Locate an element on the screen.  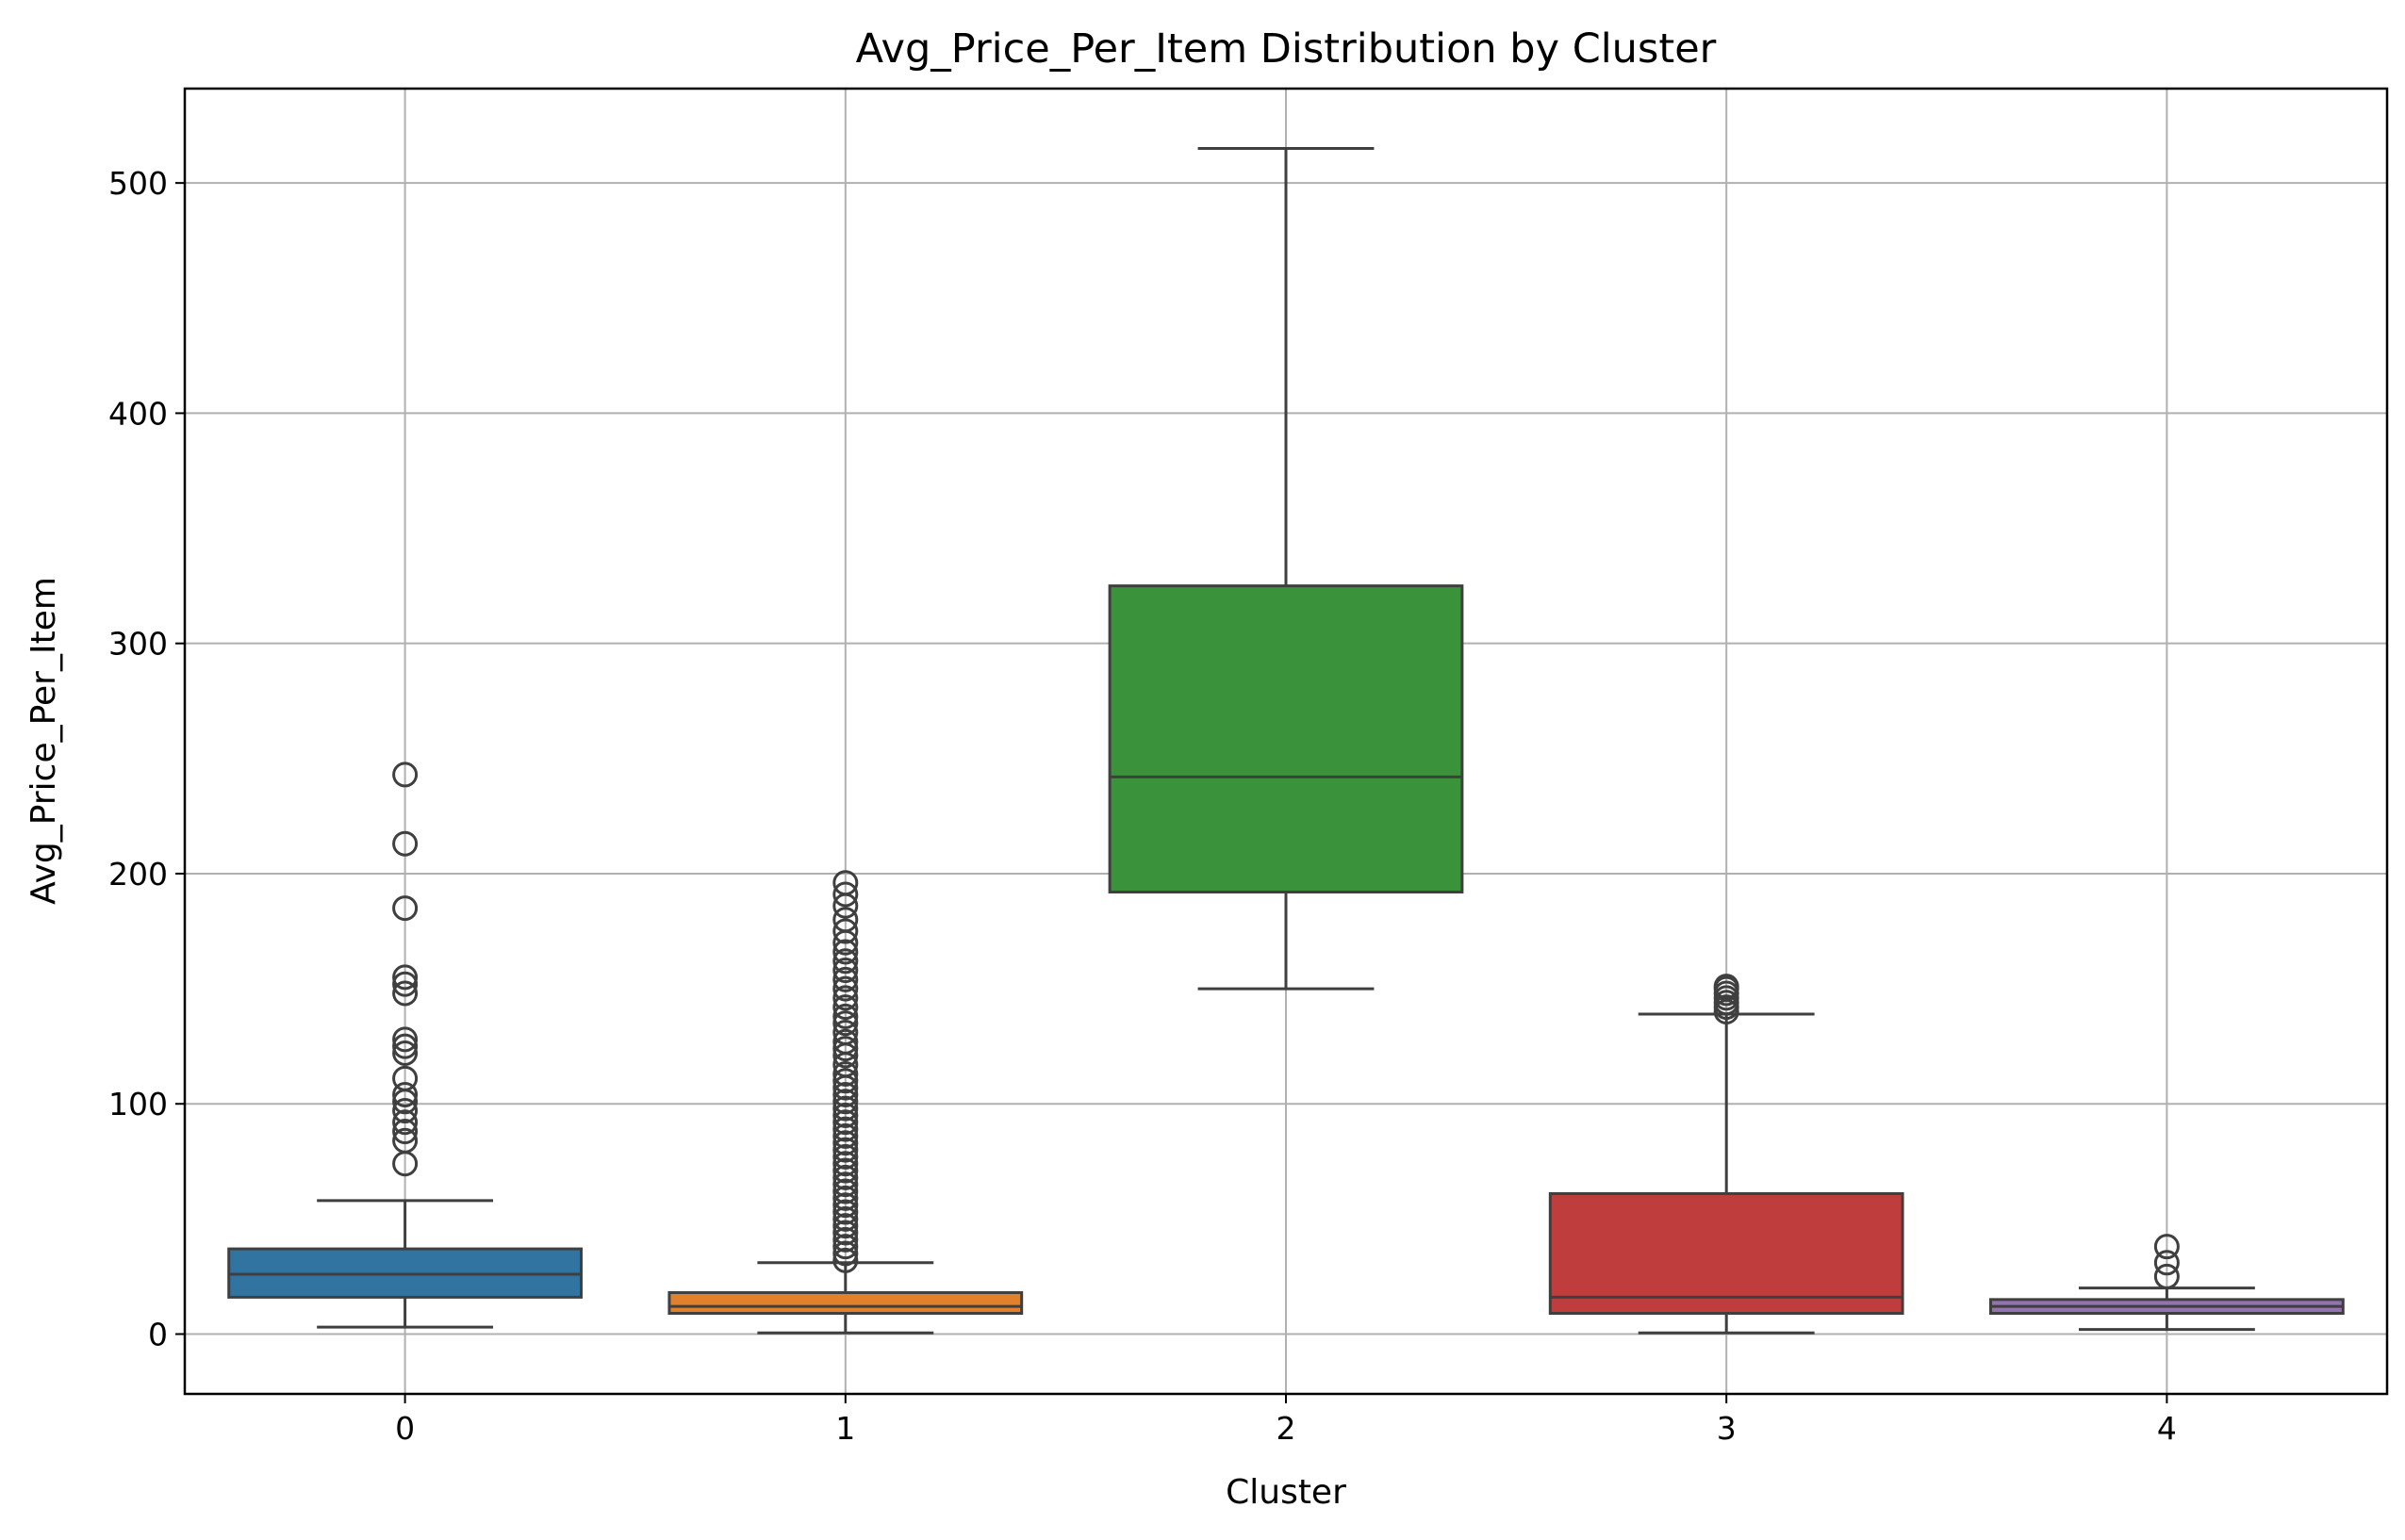
y-tick-label: 400 is located at coordinates (138, 413).